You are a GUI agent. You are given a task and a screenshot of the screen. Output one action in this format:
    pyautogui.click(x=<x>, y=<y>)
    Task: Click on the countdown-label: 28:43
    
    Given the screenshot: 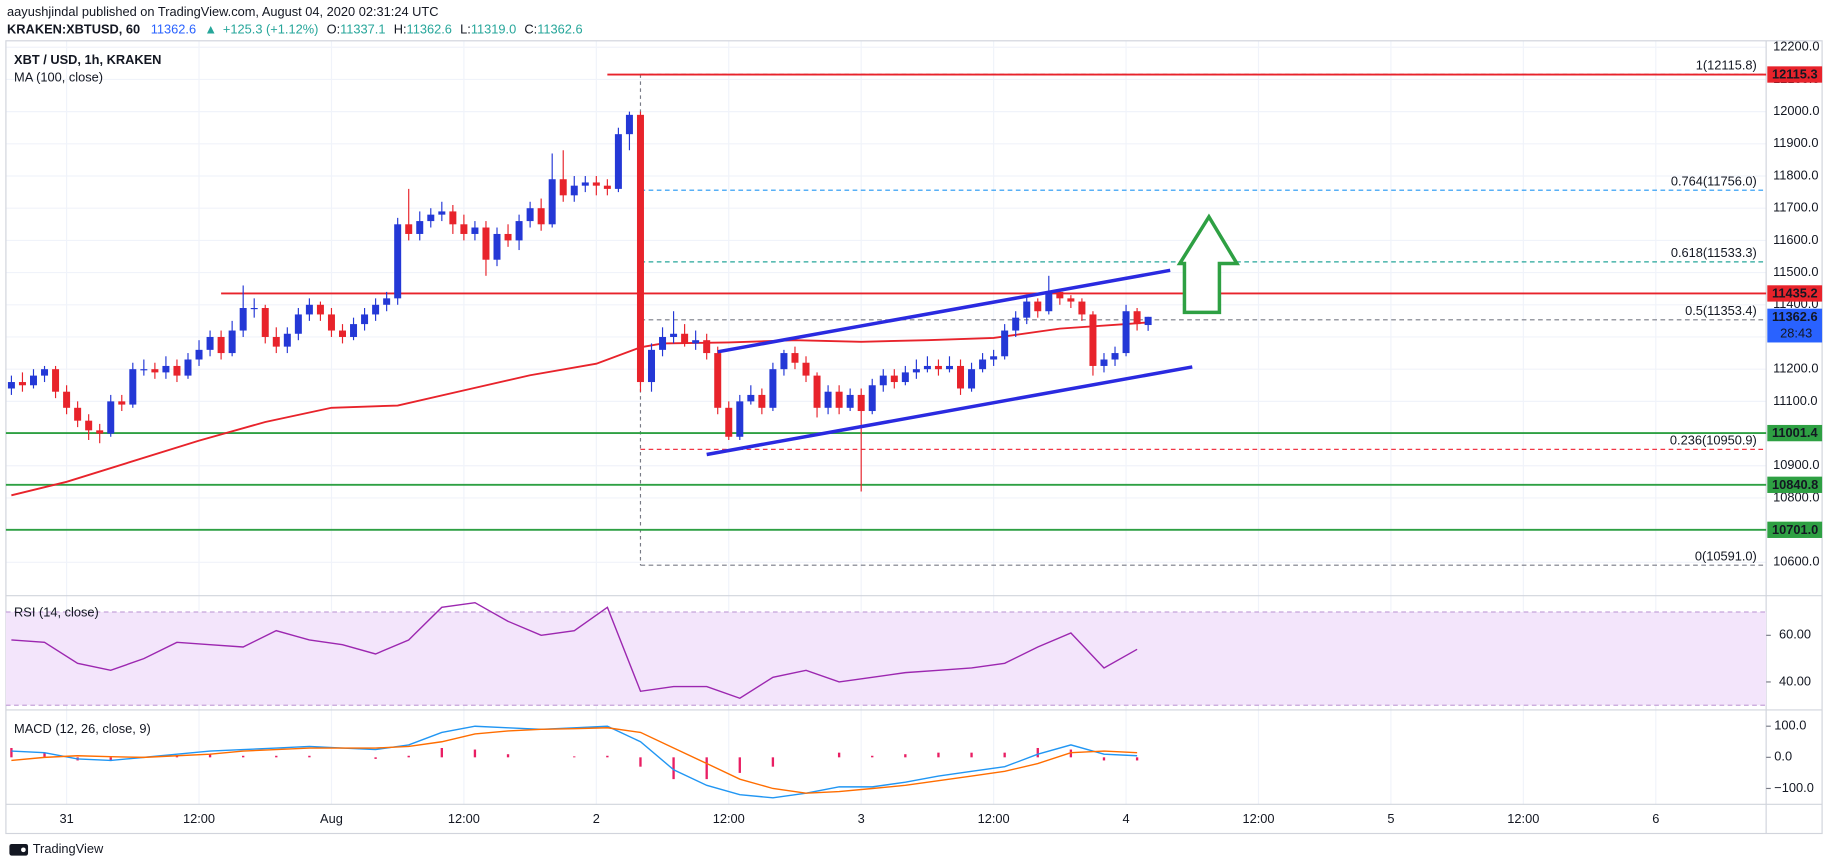 What is the action you would take?
    pyautogui.click(x=1796, y=333)
    